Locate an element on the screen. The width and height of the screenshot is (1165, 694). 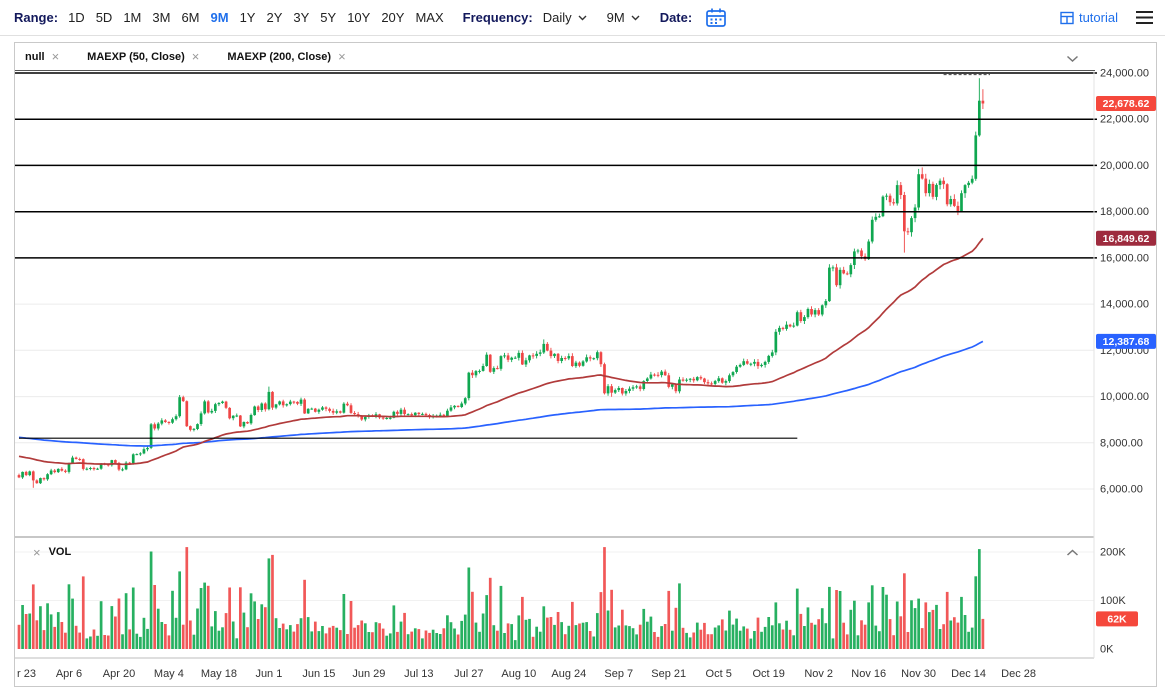
volume-bars is located at coordinates (501, 598).